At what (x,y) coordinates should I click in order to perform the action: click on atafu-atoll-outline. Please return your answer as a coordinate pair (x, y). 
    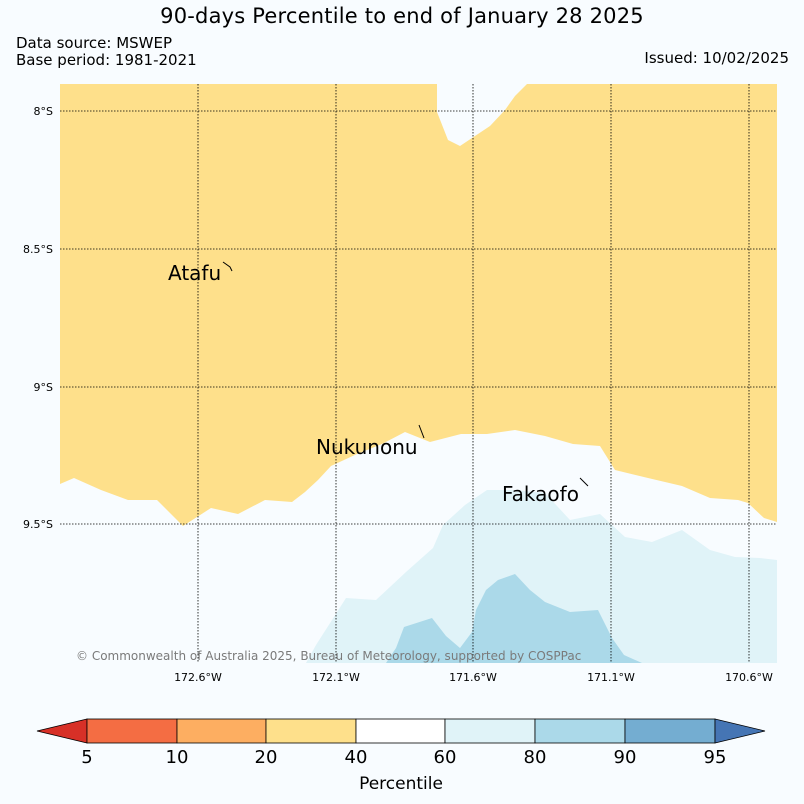
    Looking at the image, I should click on (227, 266).